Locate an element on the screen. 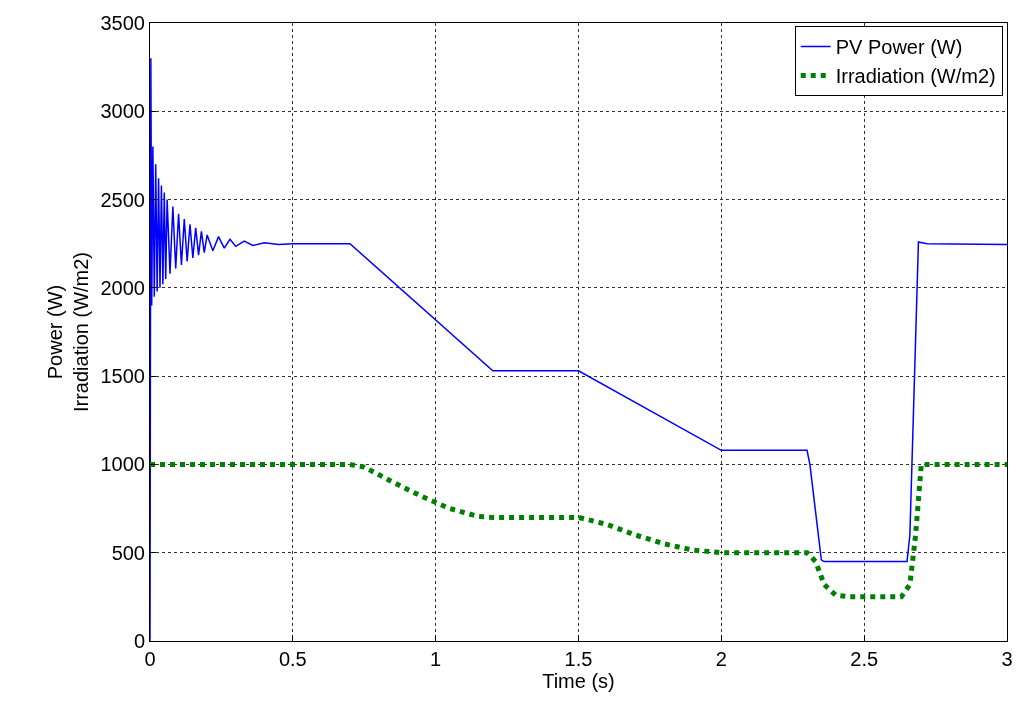 This screenshot has width=1025, height=711. x-tick-label: 3 is located at coordinates (1007, 659).